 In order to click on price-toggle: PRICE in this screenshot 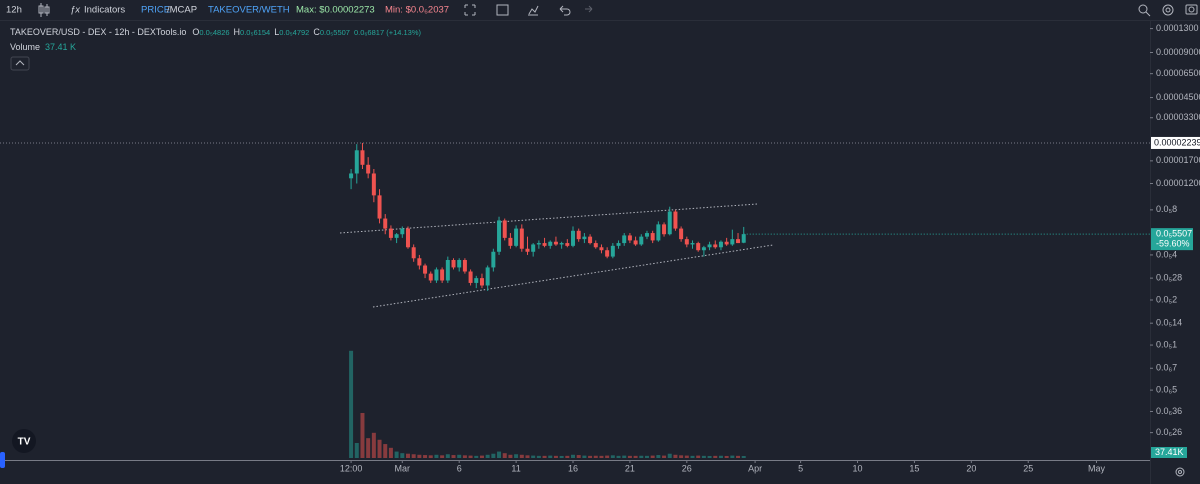, I will do `click(155, 10)`.